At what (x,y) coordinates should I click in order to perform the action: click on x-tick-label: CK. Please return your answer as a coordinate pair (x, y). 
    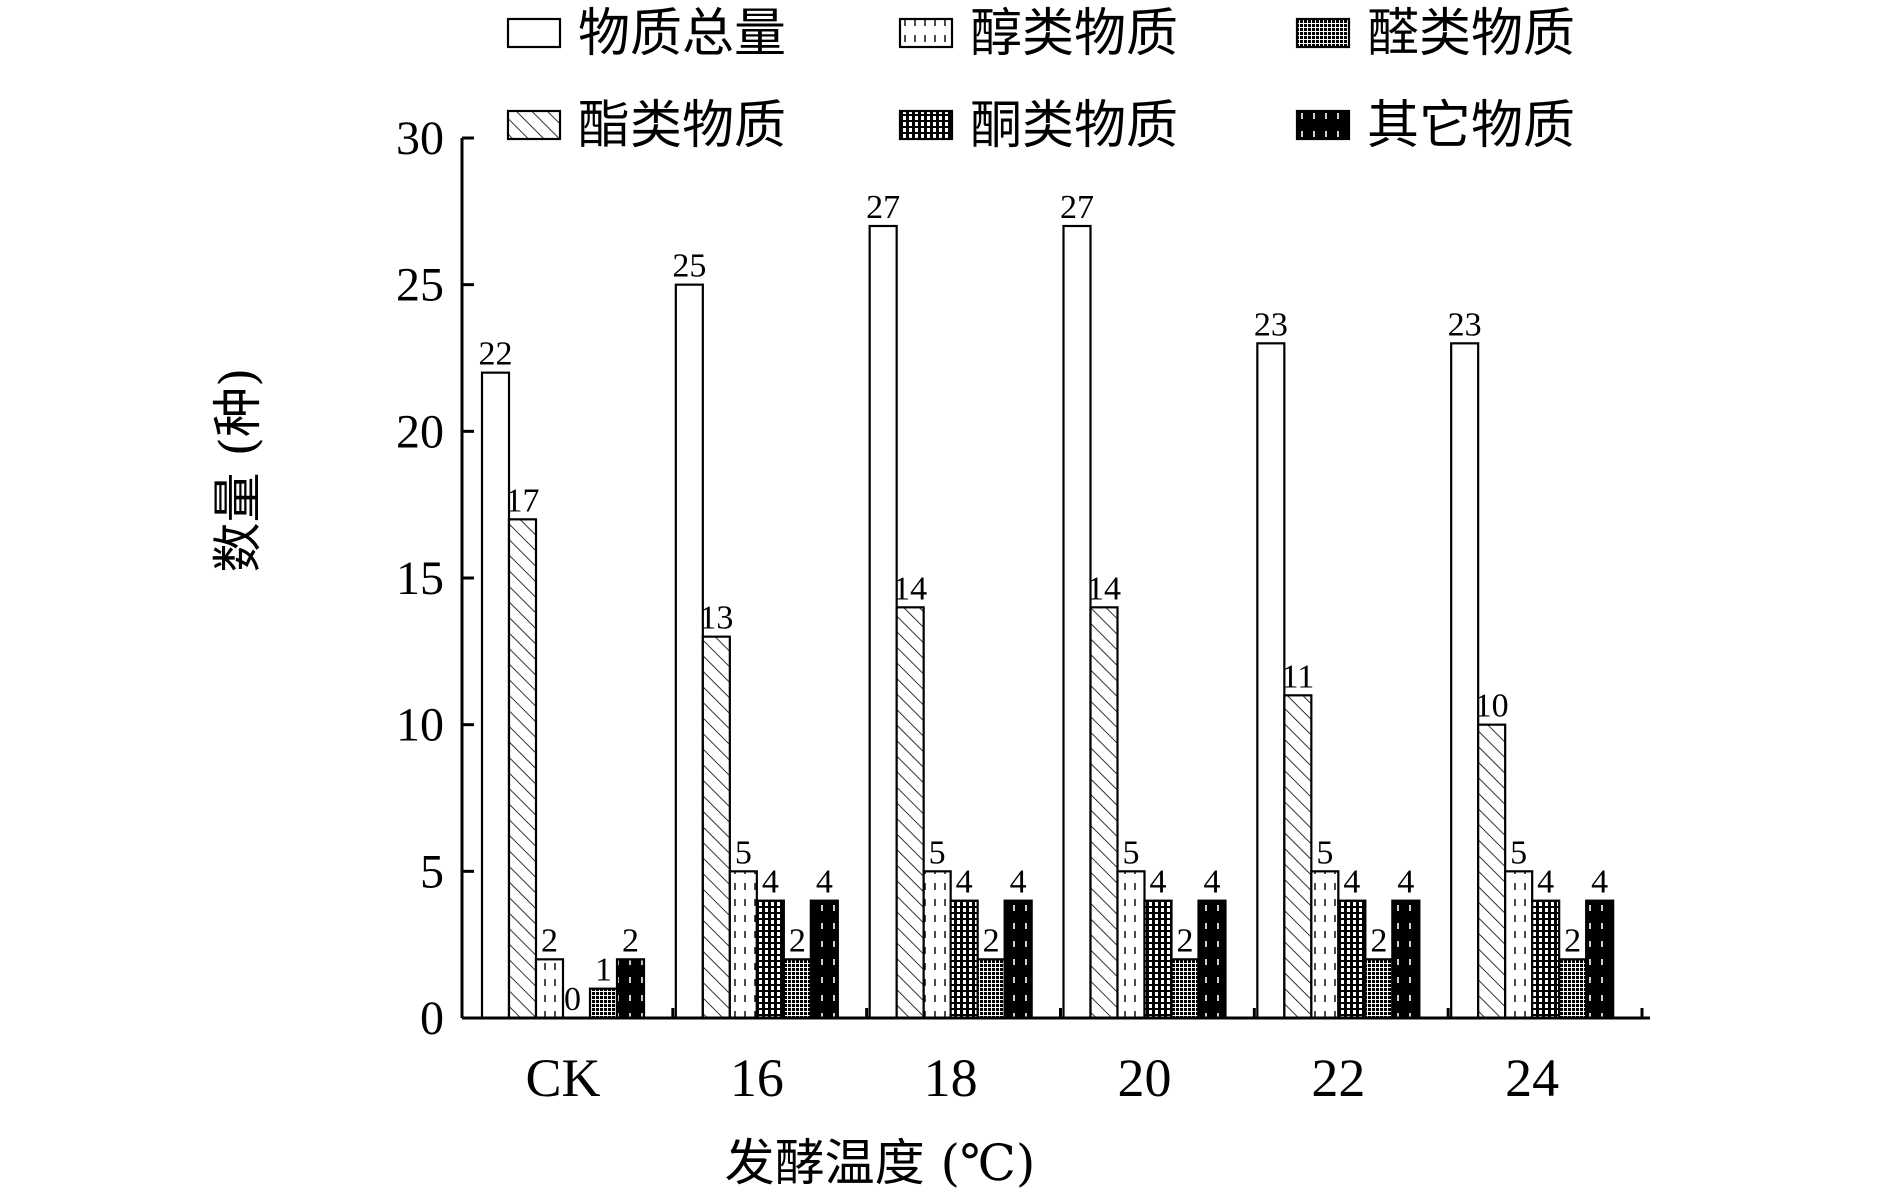
    Looking at the image, I should click on (562, 1078).